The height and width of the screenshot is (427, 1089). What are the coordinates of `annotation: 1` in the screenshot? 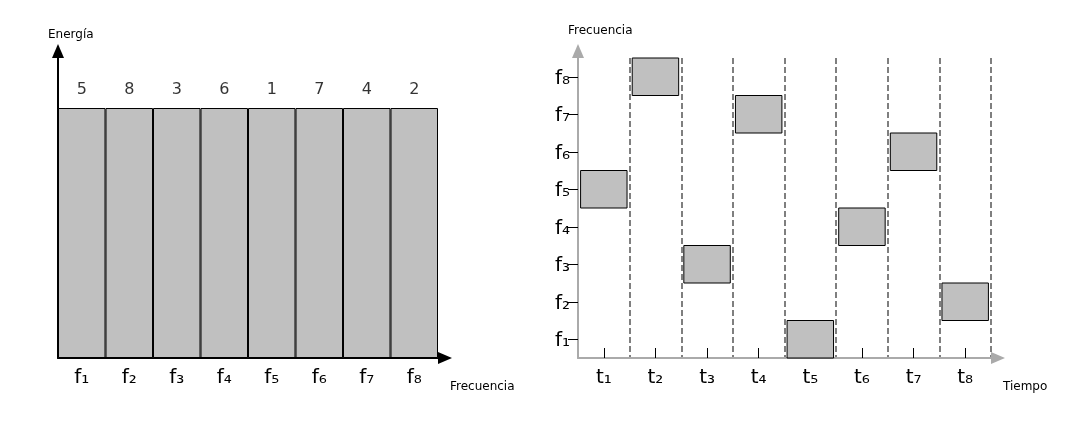 It's located at (271, 88).